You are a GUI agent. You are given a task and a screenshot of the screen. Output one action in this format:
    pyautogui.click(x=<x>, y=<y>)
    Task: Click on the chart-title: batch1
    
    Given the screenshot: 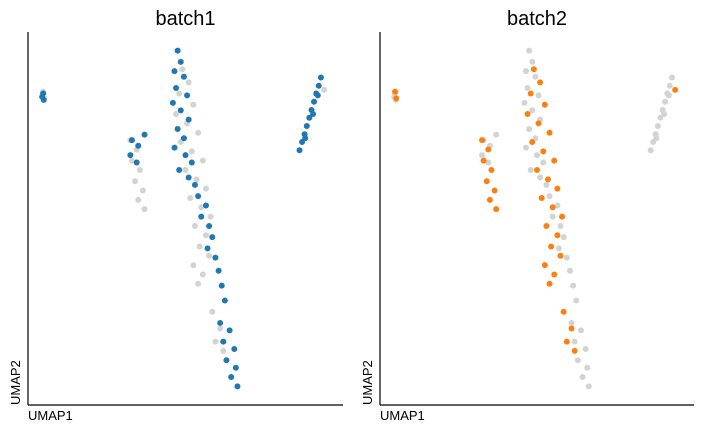 What is the action you would take?
    pyautogui.click(x=185, y=19)
    